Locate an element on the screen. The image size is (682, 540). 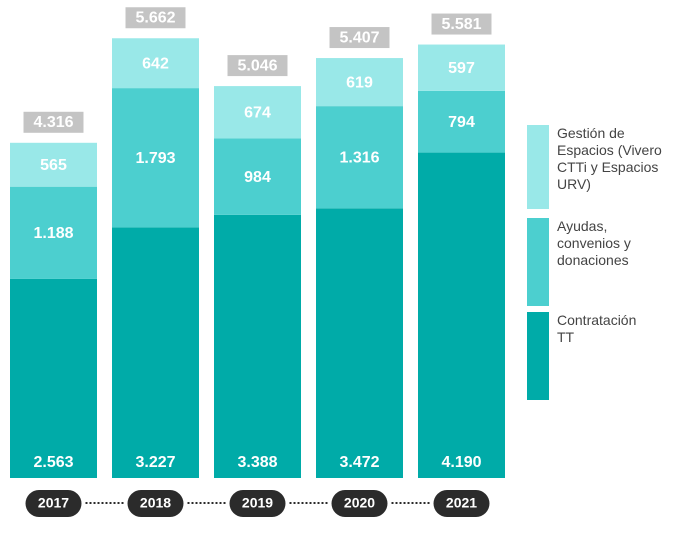
legend-label: Contratación TT is located at coordinates (597, 328).